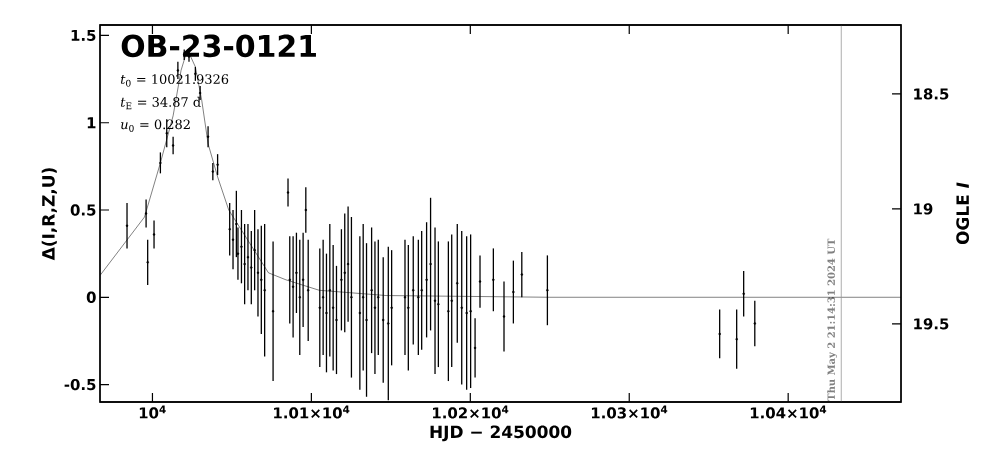 The height and width of the screenshot is (459, 1004). Describe the element at coordinates (160, 103) in the screenshot. I see `annotation: t$_{E}$ = 34.87 d` at that location.